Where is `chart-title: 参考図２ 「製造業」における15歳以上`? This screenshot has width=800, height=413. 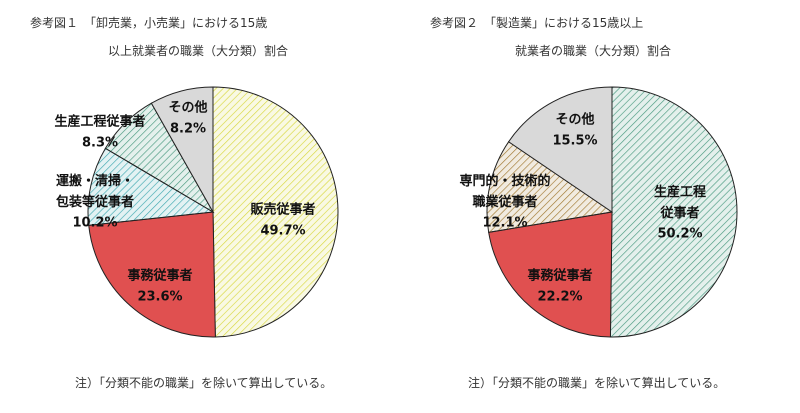
chart-title: 参考図２ 「製造業」における15歳以上 is located at coordinates (537, 23).